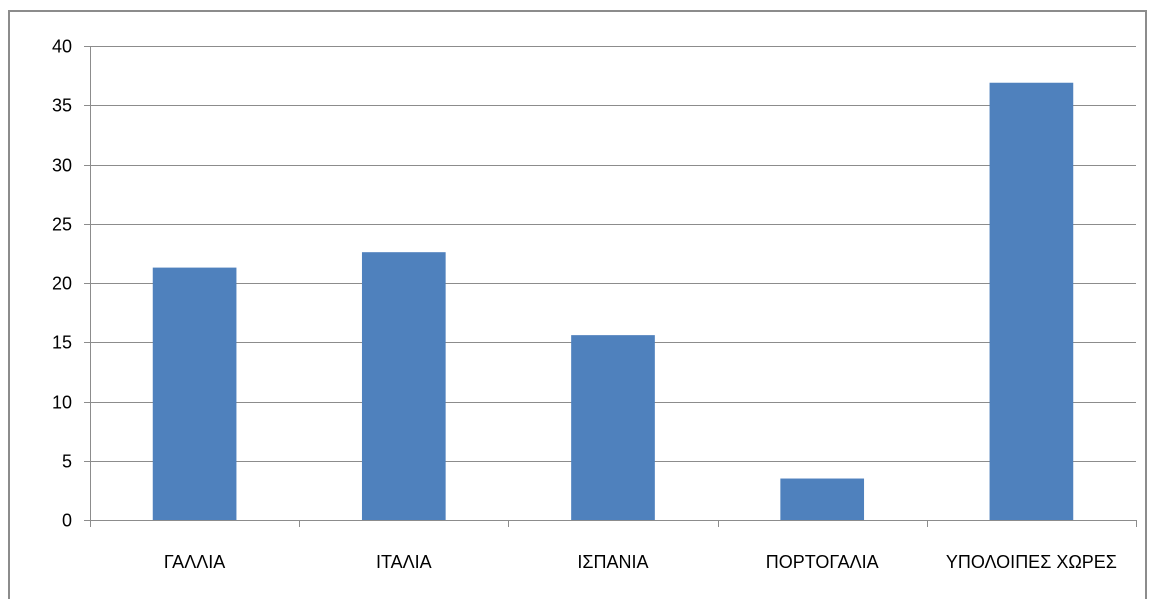 This screenshot has height=599, width=1153. I want to click on y-tick-label: 0, so click(67, 521).